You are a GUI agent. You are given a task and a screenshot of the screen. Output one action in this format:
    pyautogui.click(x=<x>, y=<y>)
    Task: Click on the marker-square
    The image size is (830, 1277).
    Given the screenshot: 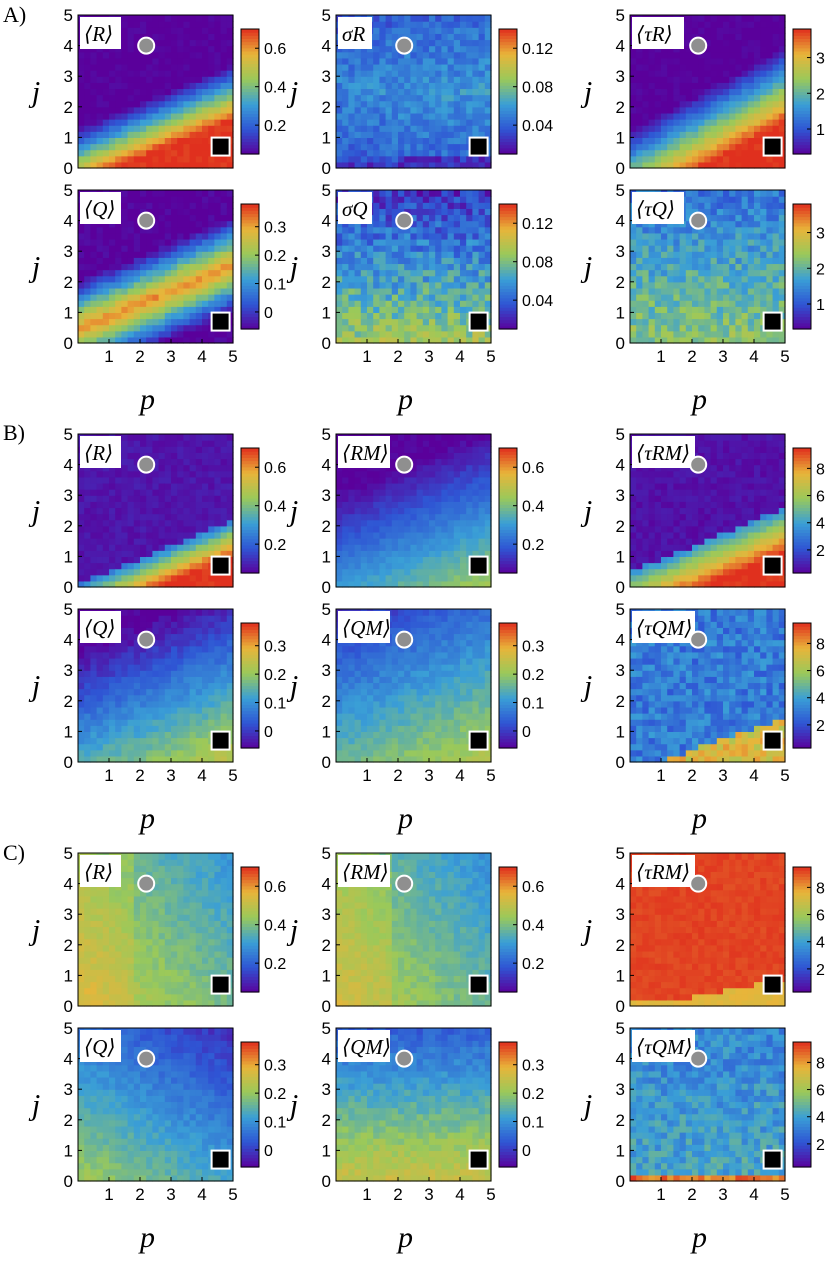 What is the action you would take?
    pyautogui.click(x=220, y=565)
    